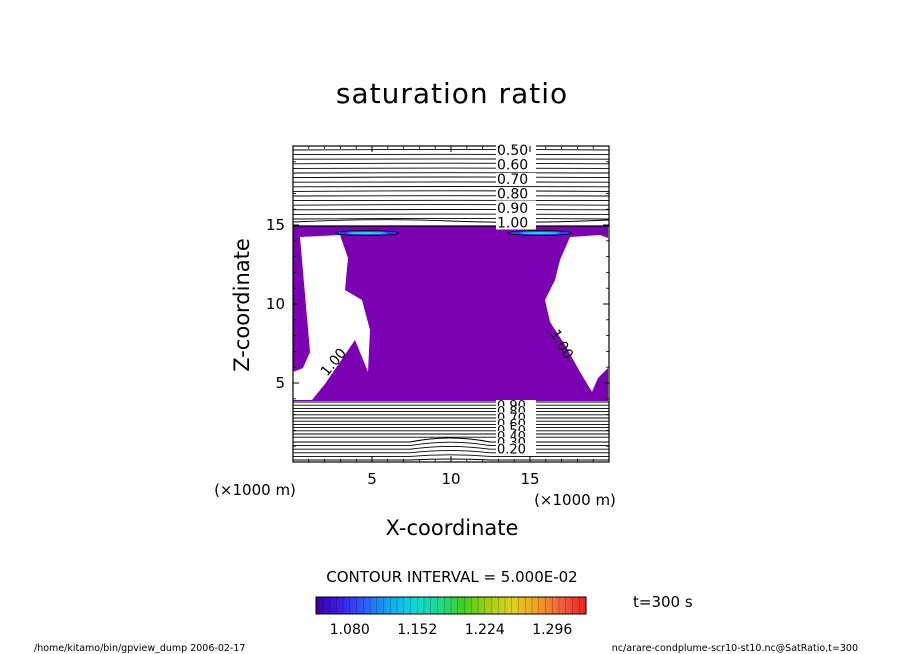  What do you see at coordinates (372, 479) in the screenshot?
I see `x-tick-label: 5` at bounding box center [372, 479].